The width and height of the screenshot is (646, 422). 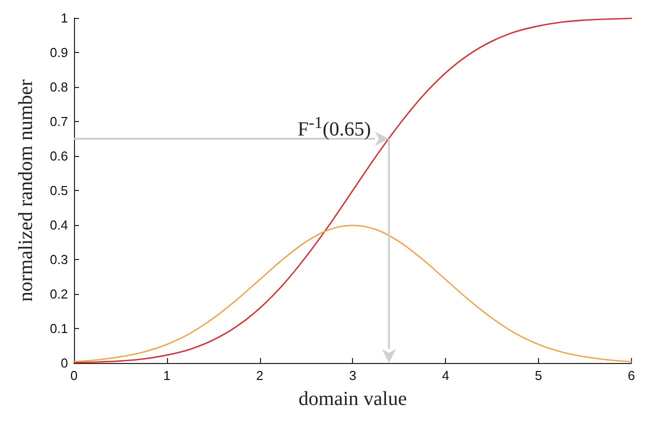 I want to click on x-tick-label: 0, so click(x=74, y=375).